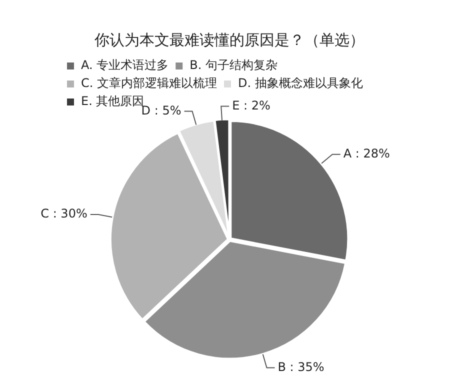 The width and height of the screenshot is (459, 381). What do you see at coordinates (251, 105) in the screenshot?
I see `data-label: E : 2%` at bounding box center [251, 105].